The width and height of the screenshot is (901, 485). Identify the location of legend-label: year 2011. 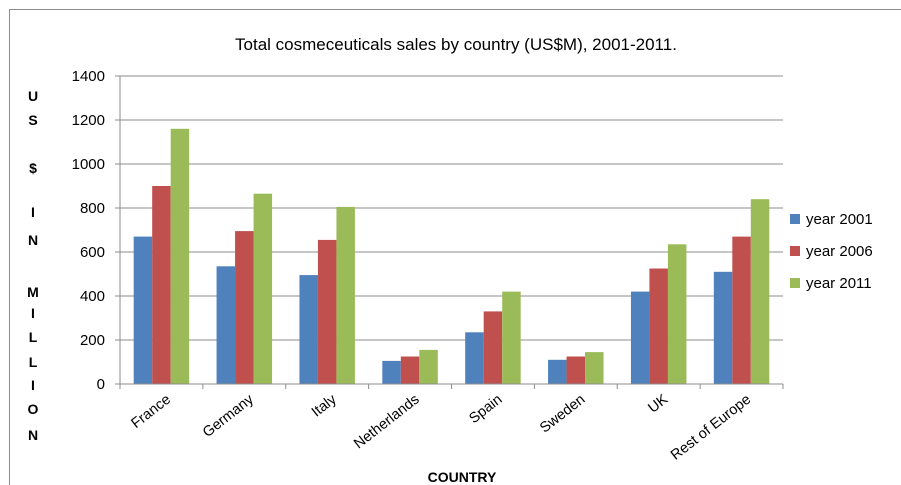
(839, 283).